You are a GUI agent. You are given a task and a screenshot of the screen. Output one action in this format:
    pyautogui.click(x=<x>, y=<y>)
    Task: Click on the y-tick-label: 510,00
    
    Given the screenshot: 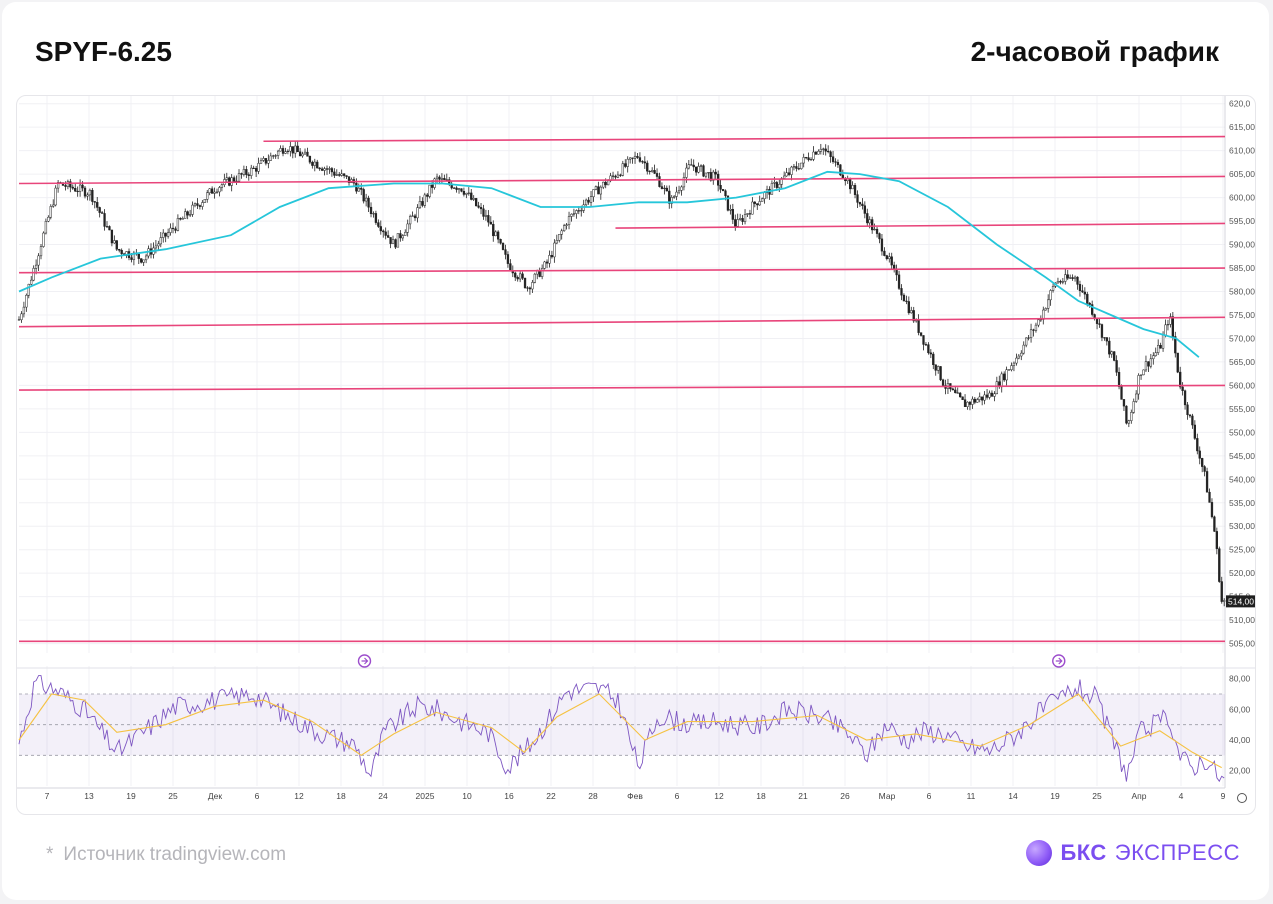 What is the action you would take?
    pyautogui.click(x=1242, y=620)
    